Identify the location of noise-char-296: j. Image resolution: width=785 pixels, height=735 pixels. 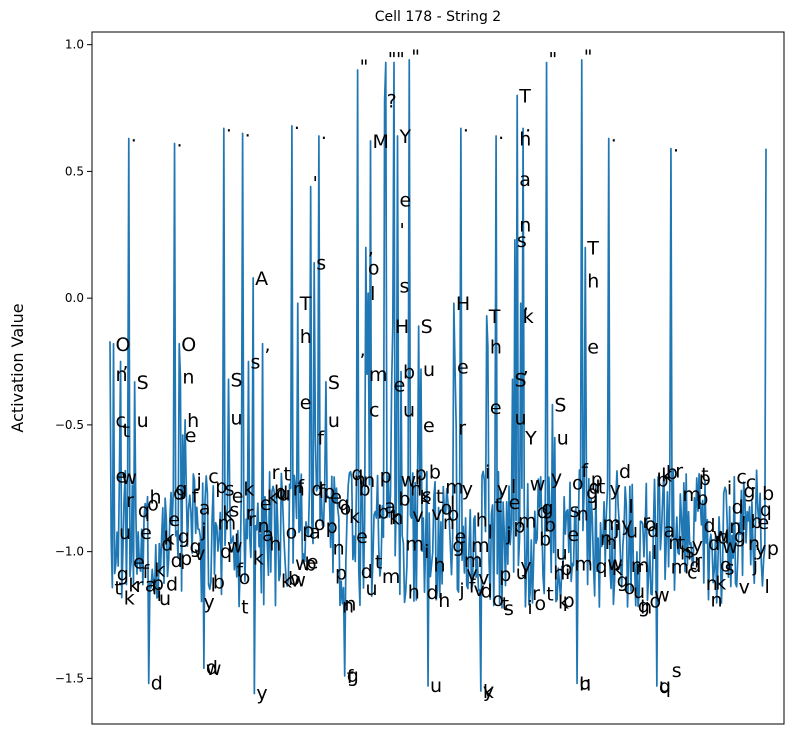
(461, 590).